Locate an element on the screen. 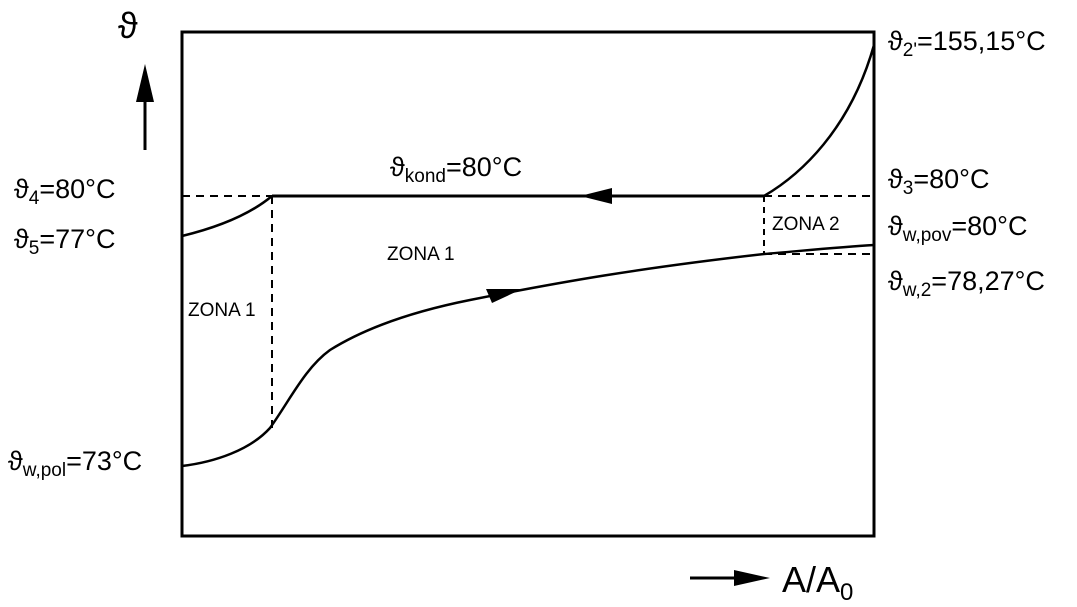 This screenshot has width=1077, height=607. label-twpov: ϑw,pov=80°C is located at coordinates (957, 228).